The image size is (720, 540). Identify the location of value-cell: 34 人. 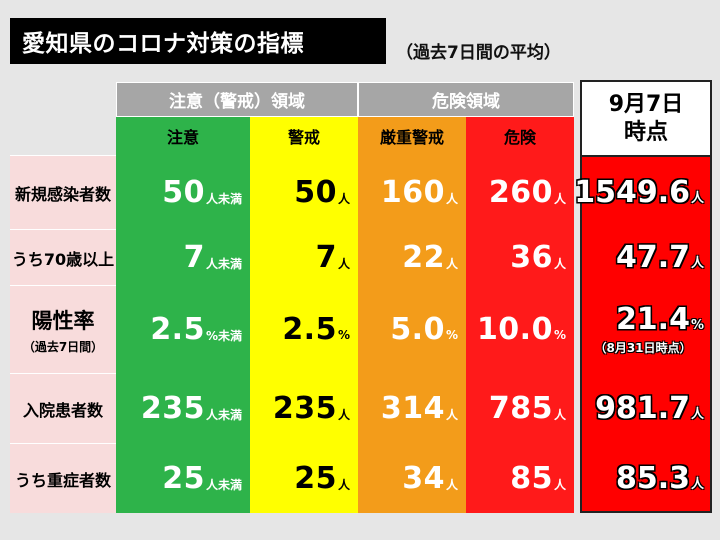
(412, 478).